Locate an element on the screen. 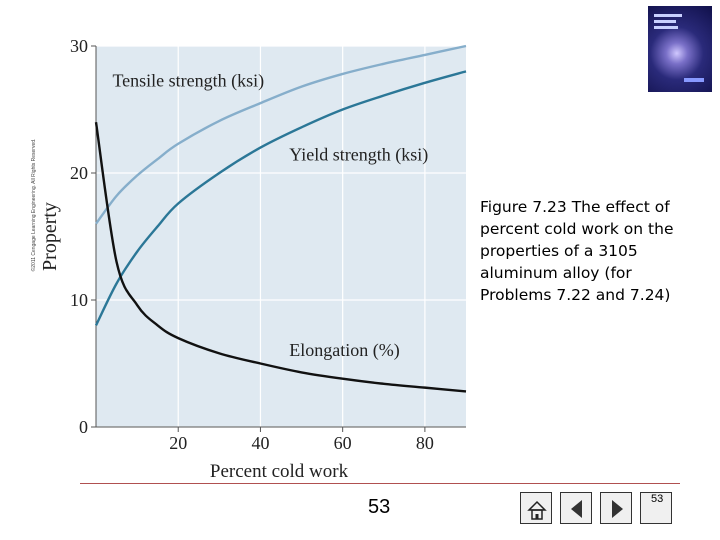  footer-divider is located at coordinates (380, 483).